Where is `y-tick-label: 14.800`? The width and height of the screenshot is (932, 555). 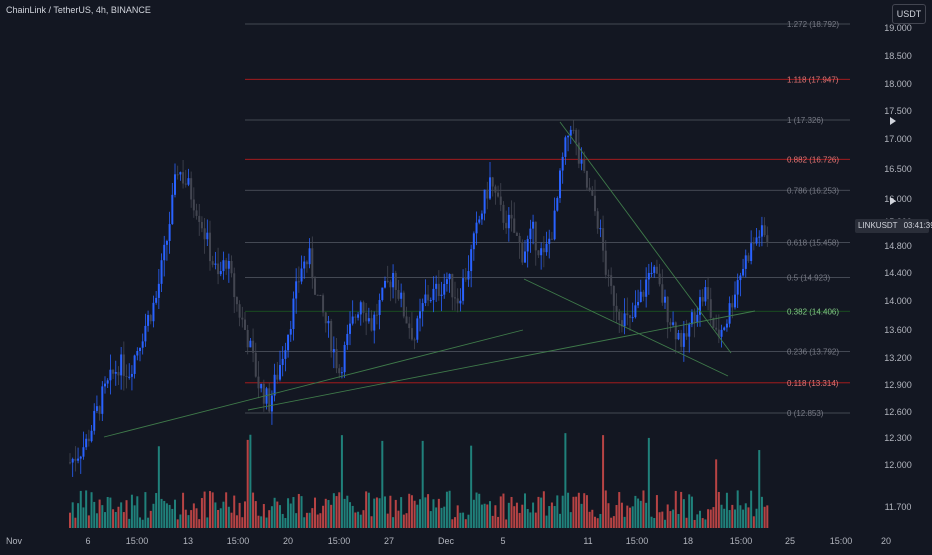 y-tick-label: 14.800 is located at coordinates (898, 246).